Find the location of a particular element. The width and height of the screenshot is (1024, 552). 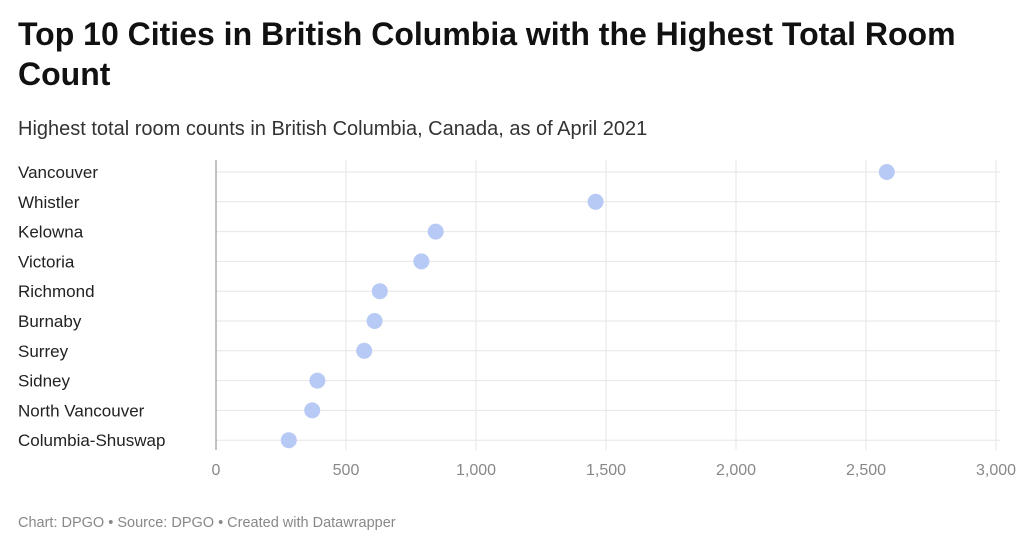

x-tick-label: 2,500 is located at coordinates (866, 470).